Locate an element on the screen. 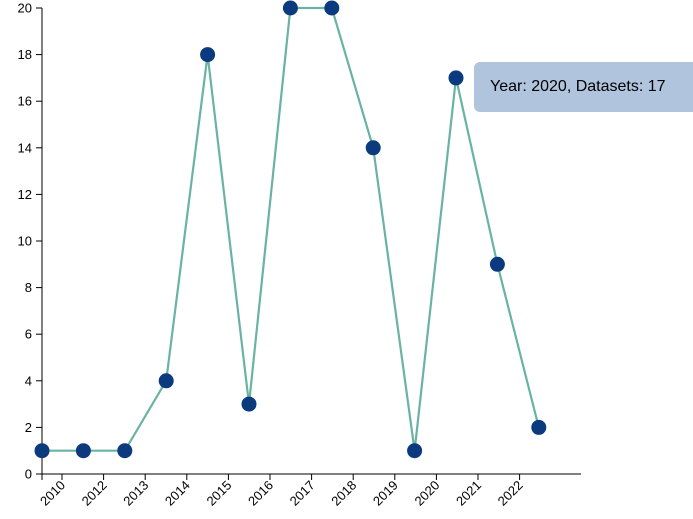  x-tick-label: 2021 is located at coordinates (468, 493).